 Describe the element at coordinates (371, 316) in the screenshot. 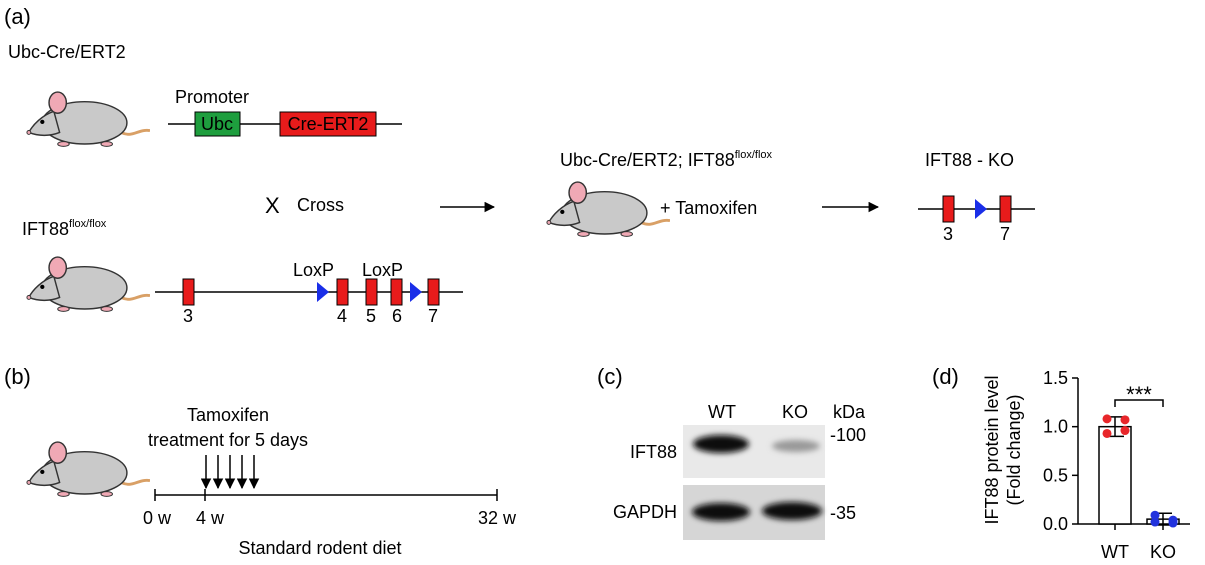

I see `exon-label: 5` at that location.